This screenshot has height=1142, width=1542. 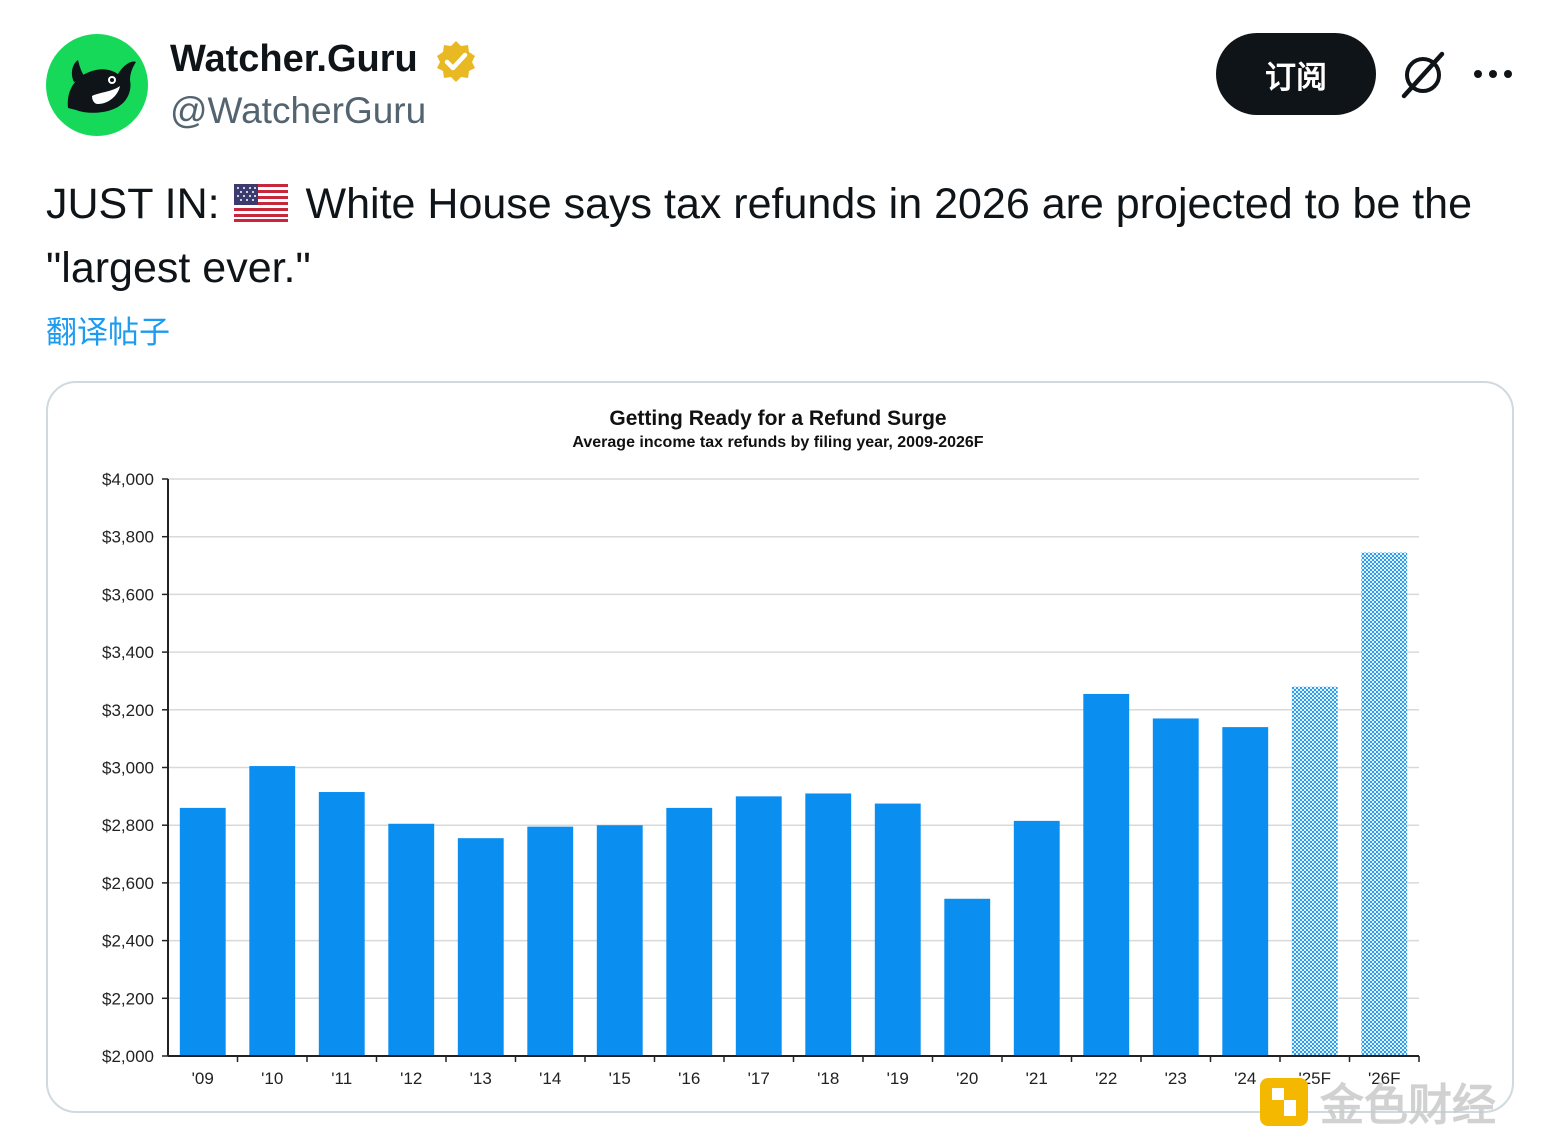 I want to click on y-tick-label: $2,400, so click(x=128, y=941).